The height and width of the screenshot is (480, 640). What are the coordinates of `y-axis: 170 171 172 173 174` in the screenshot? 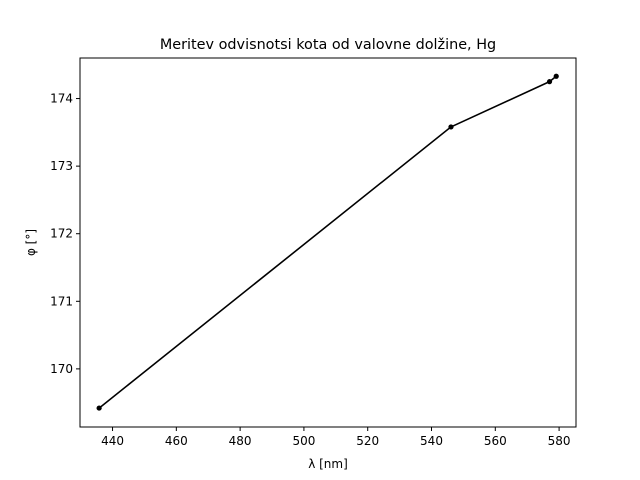 It's located at (65, 234).